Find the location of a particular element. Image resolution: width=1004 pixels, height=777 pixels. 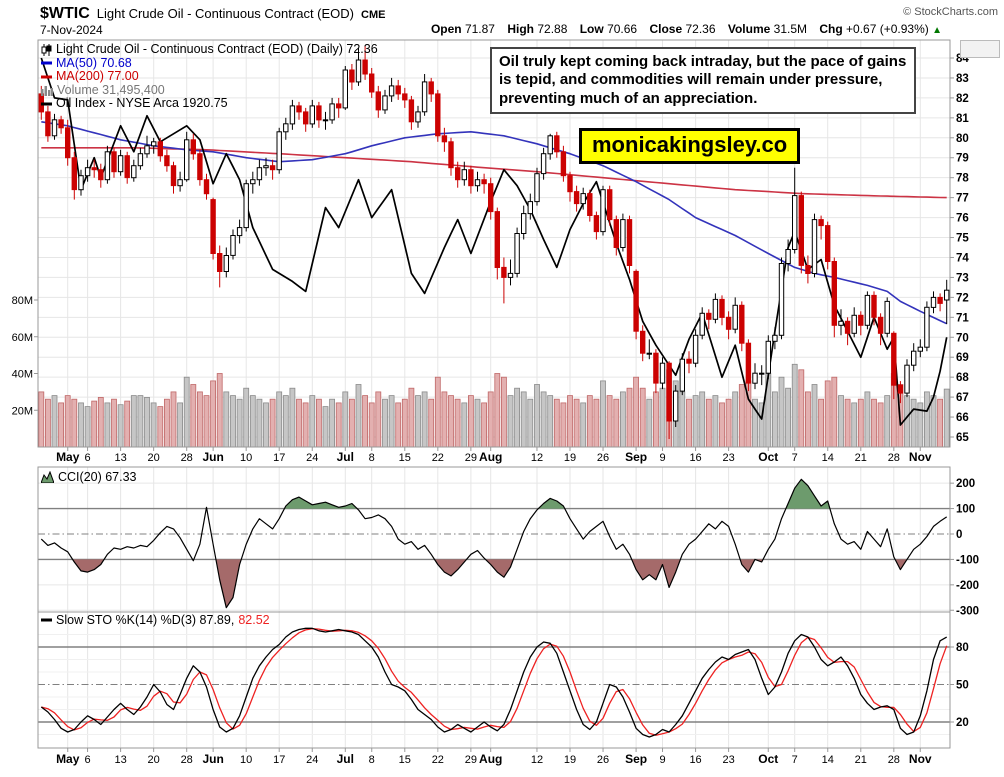

legend-ma200-row: MA(200) 77.00 is located at coordinates (209, 76).